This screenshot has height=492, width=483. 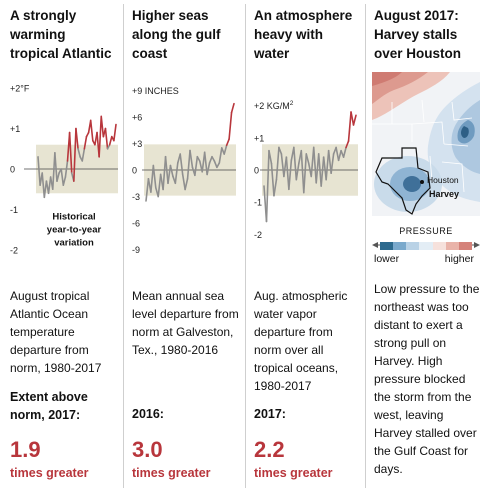 I want to click on band-label: Historical, so click(x=73, y=216).